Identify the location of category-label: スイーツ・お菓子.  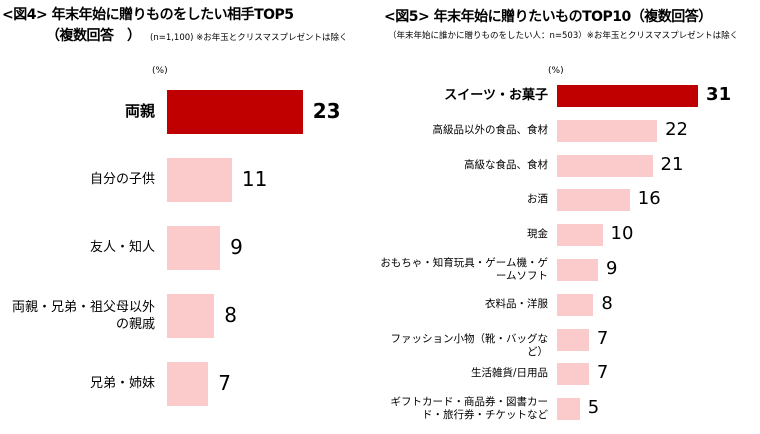
(496, 95).